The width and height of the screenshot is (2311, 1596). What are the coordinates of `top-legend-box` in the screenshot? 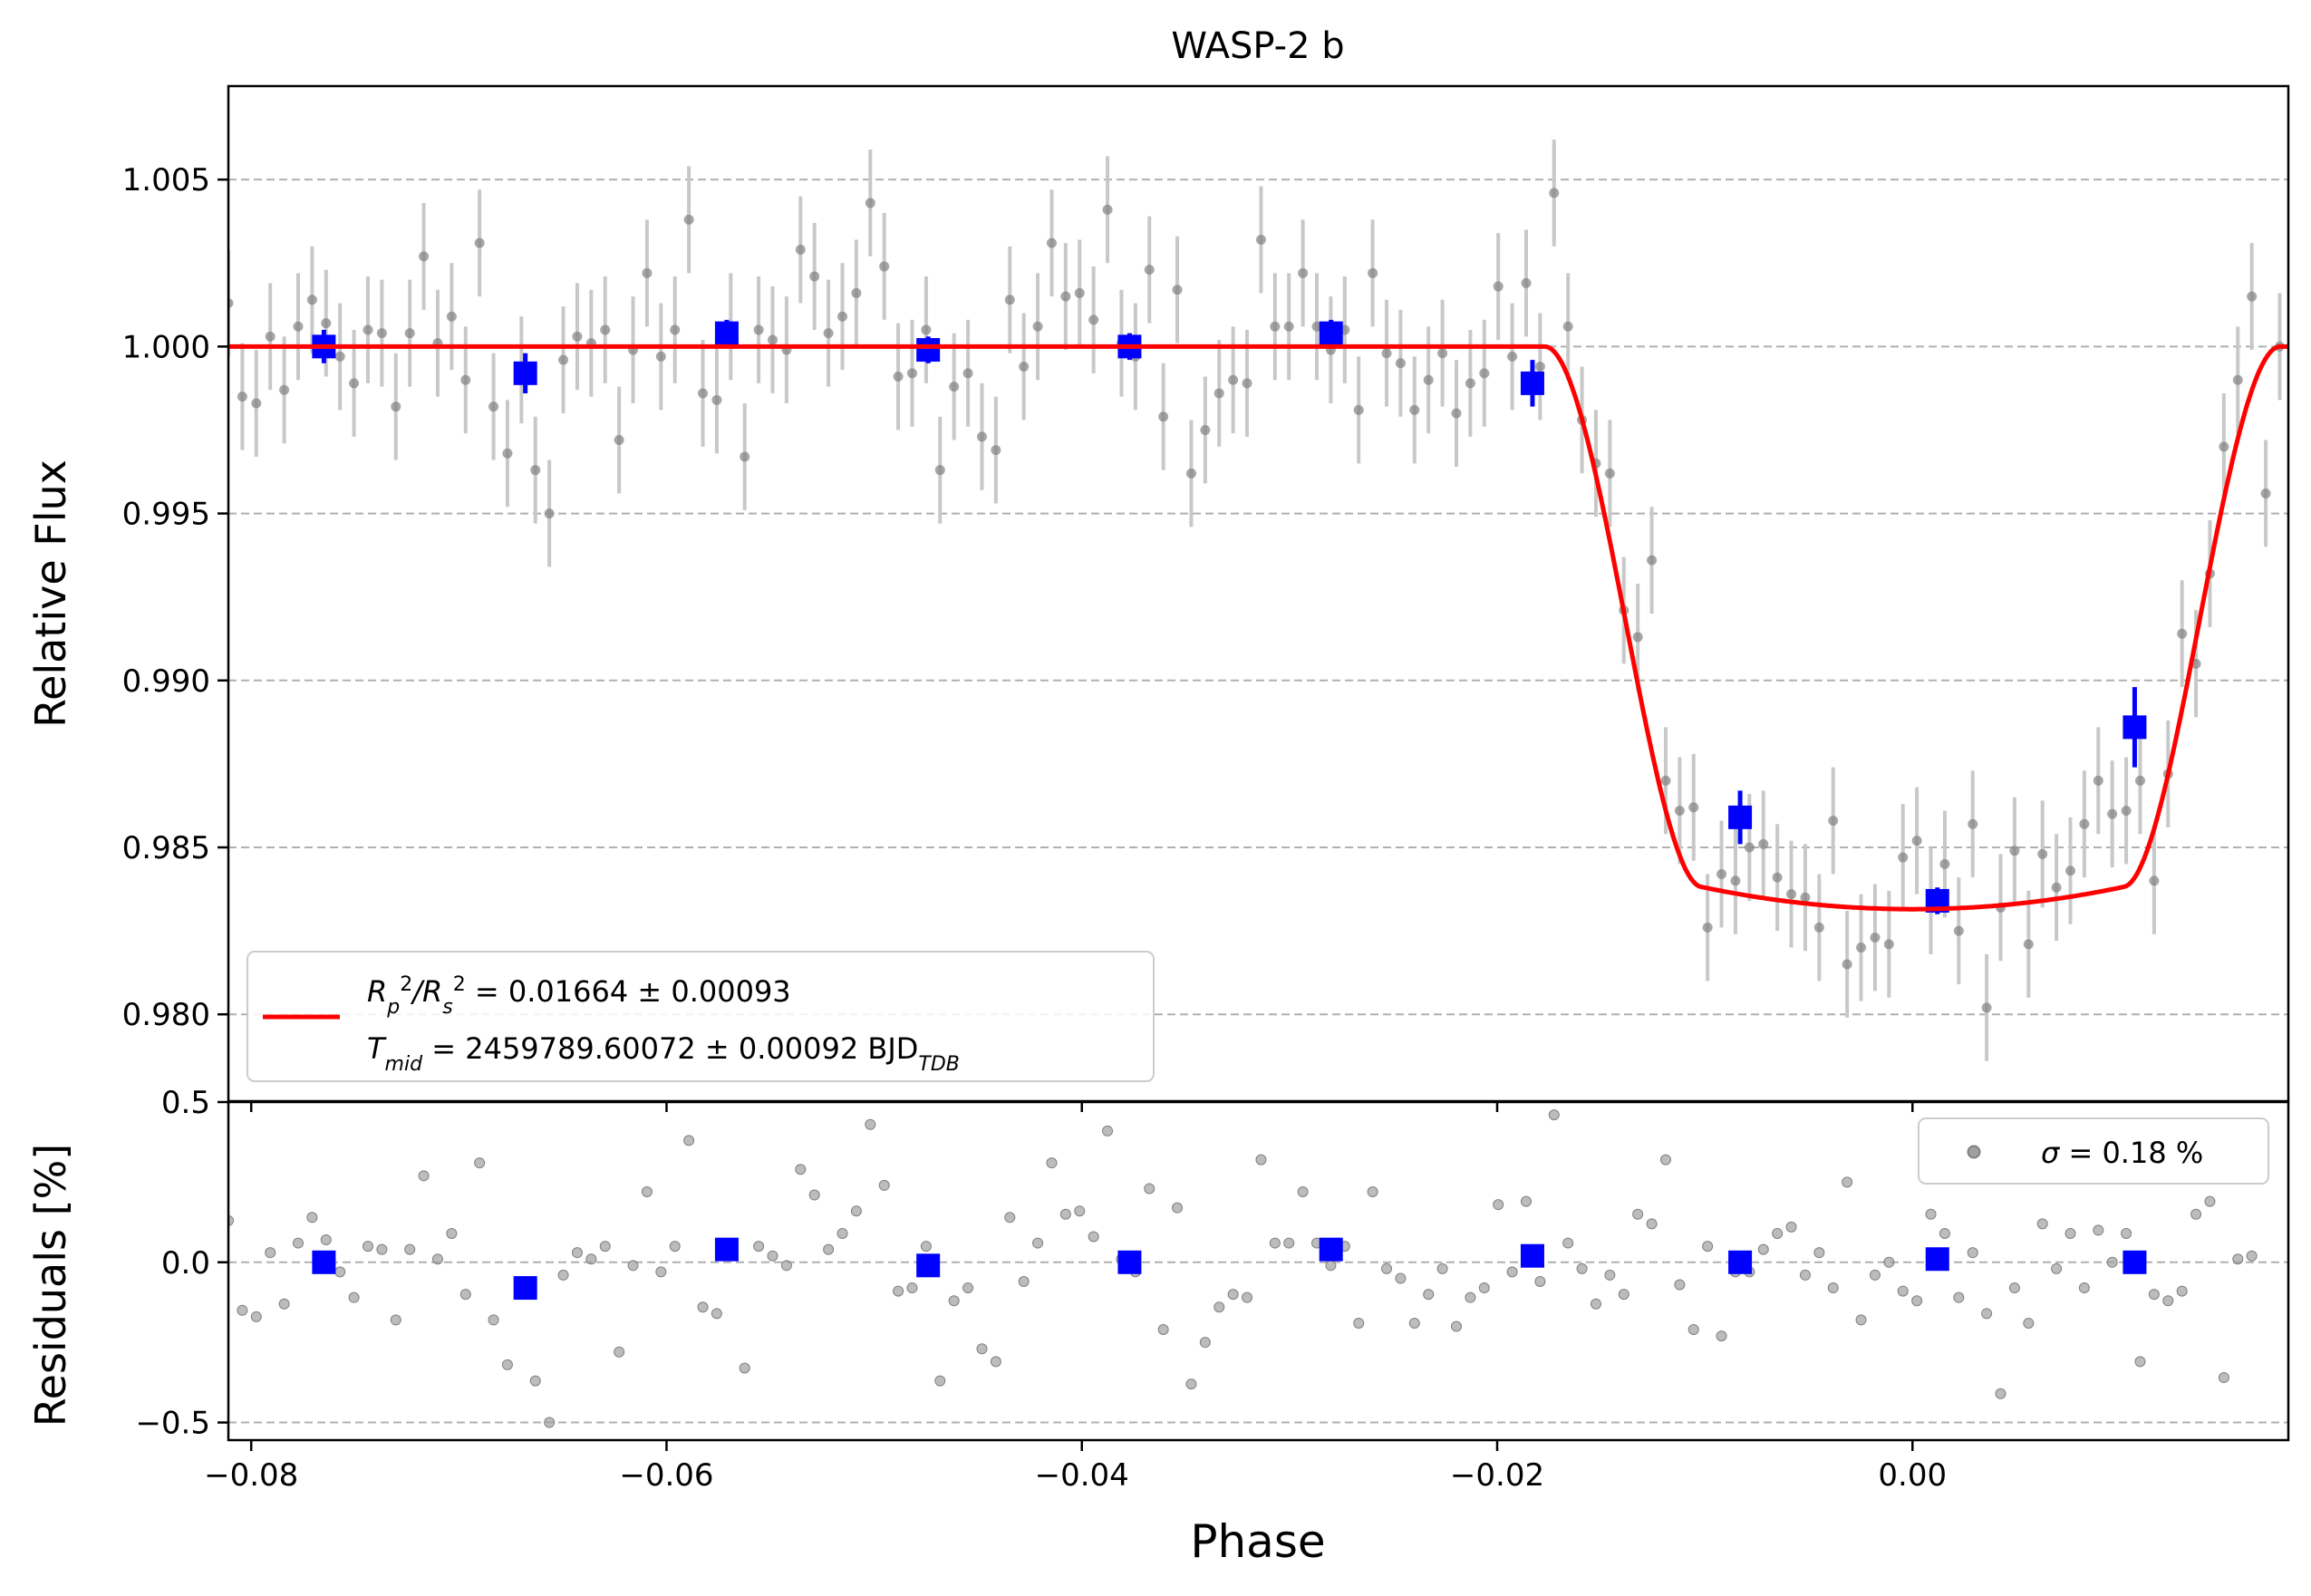 It's located at (701, 1016).